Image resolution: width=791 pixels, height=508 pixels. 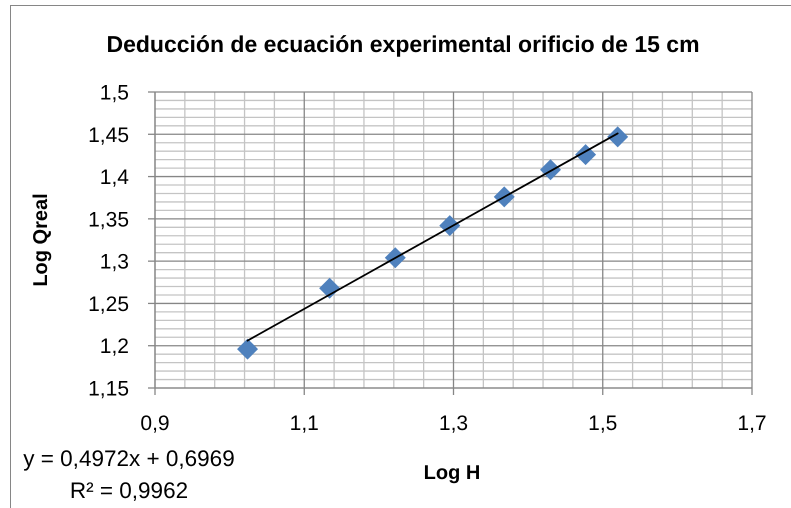 What do you see at coordinates (114, 262) in the screenshot?
I see `y-tick-label: 1,3` at bounding box center [114, 262].